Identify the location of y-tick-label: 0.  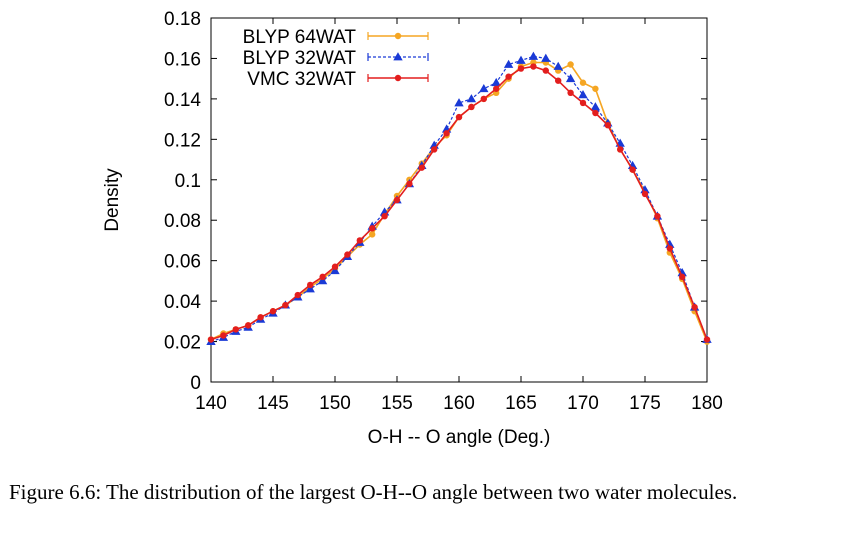
(195, 383).